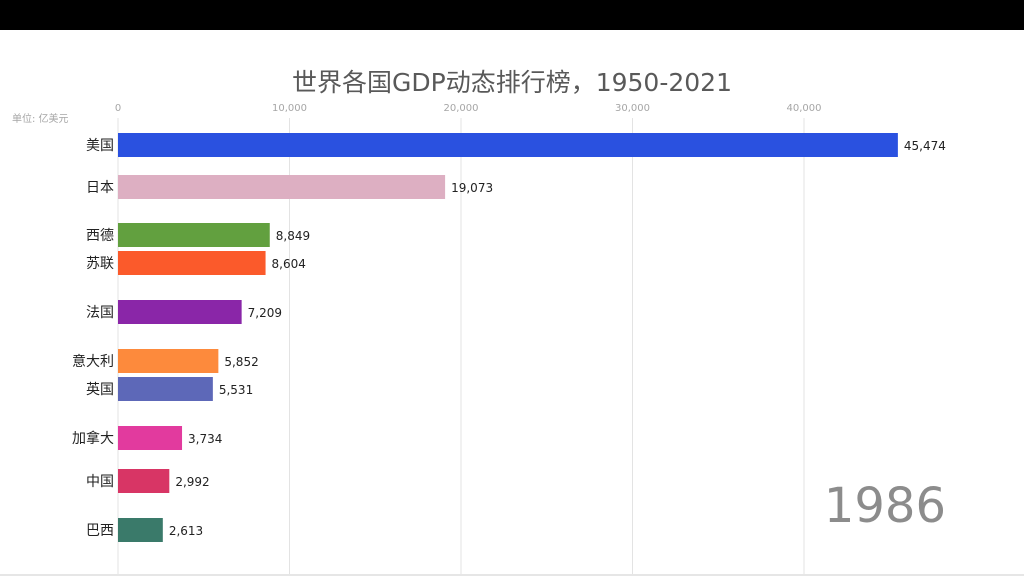 The width and height of the screenshot is (1024, 576). I want to click on value-label: 19,073, so click(472, 188).